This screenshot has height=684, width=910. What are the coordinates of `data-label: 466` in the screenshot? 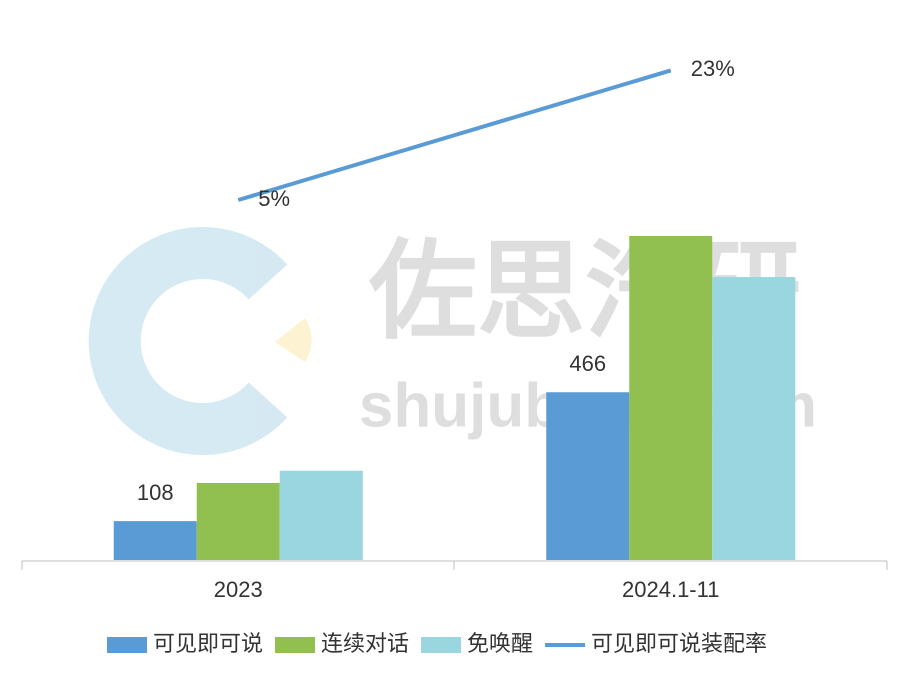 It's located at (587, 363).